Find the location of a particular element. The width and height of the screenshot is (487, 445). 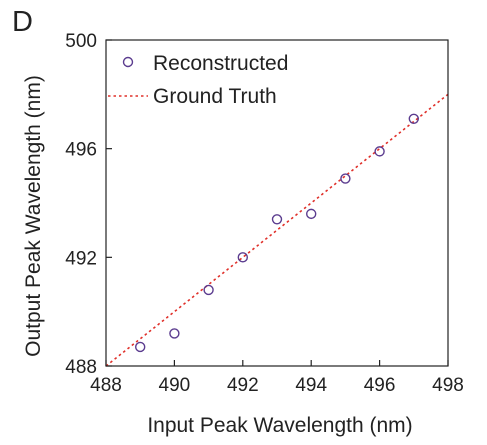

x-tick-label: 498 is located at coordinates (448, 385).